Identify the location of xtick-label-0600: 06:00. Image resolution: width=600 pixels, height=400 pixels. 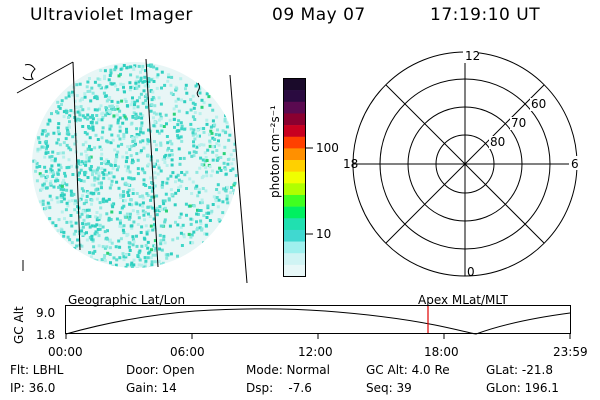
(187, 352).